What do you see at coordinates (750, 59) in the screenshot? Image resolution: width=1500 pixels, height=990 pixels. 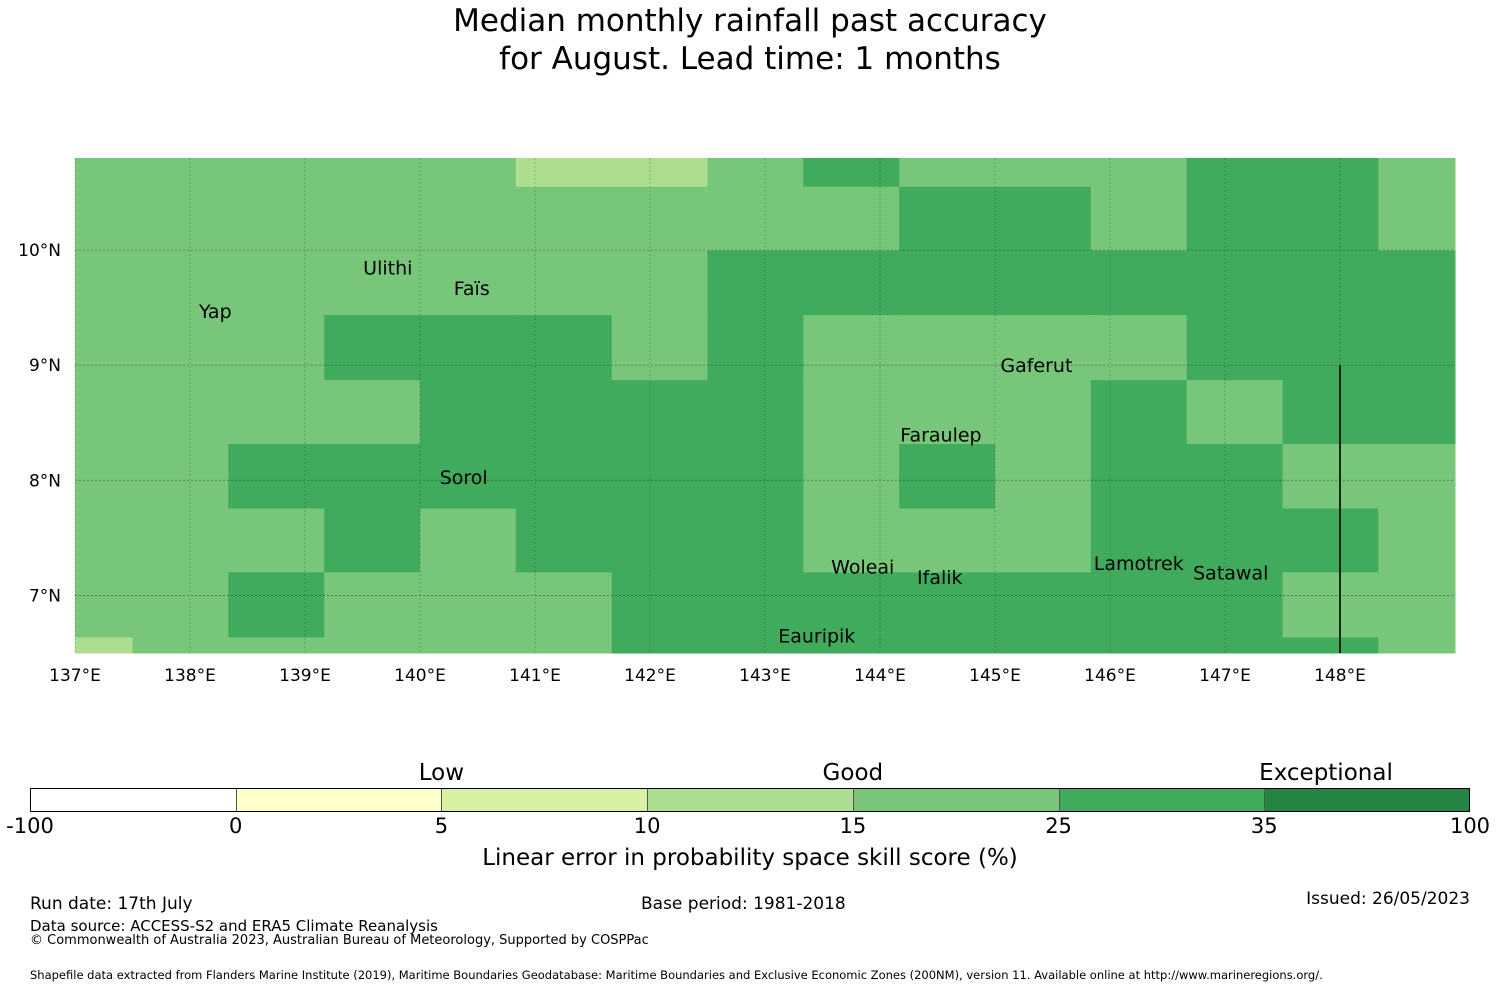 I see `title-line-2: for August. Lead time: 1 months` at bounding box center [750, 59].